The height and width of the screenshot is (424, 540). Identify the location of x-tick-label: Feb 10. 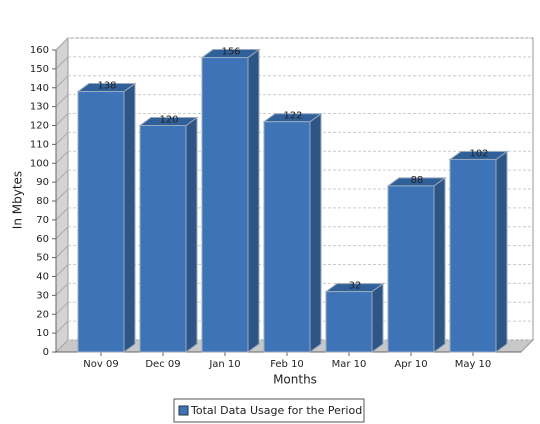
(287, 364).